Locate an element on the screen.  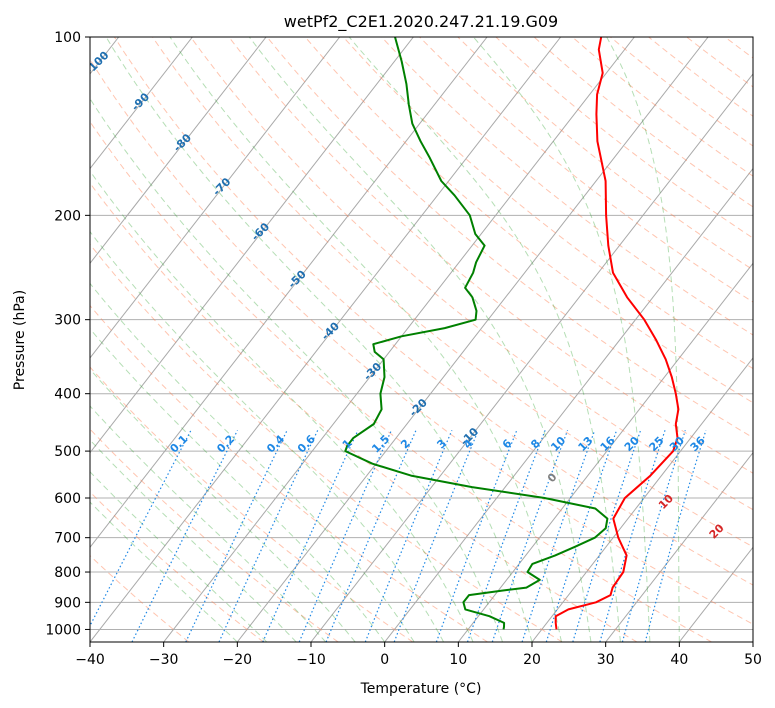
dry-adiabat-label: 20 is located at coordinates (717, 531).